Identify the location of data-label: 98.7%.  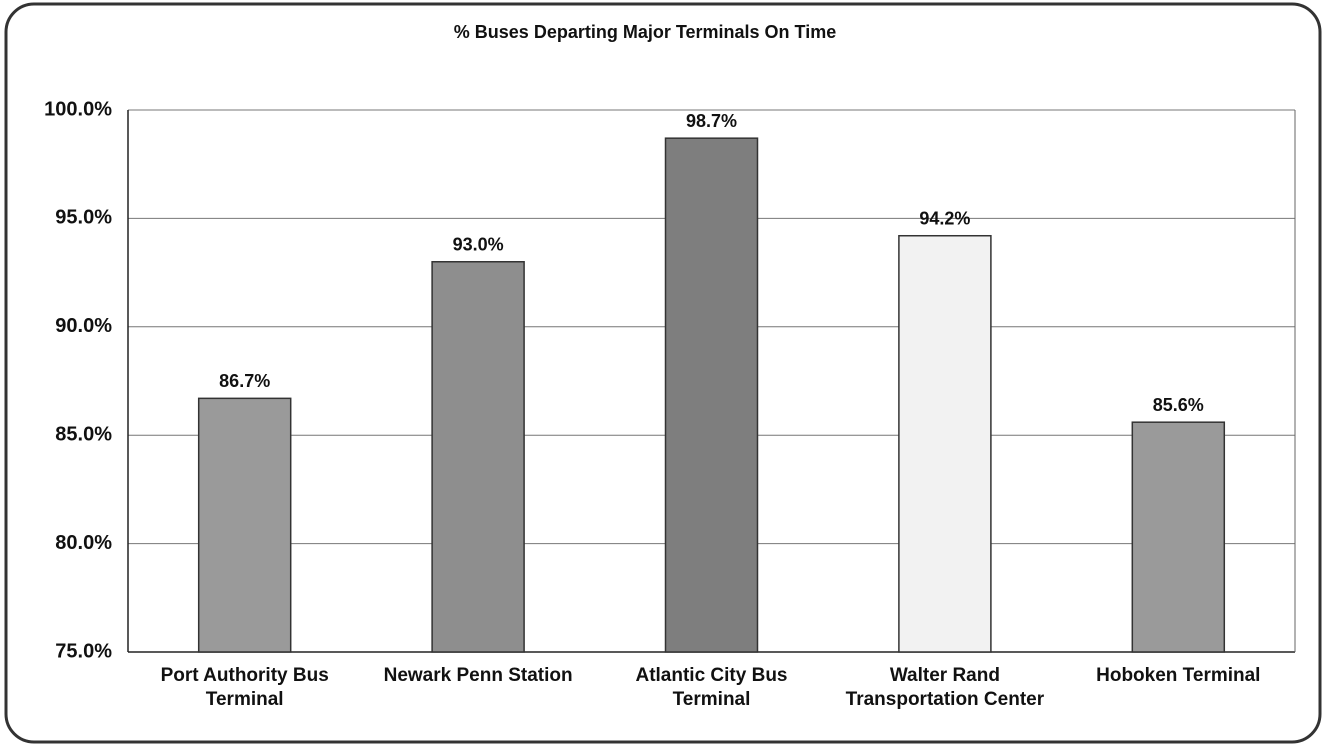
(711, 121).